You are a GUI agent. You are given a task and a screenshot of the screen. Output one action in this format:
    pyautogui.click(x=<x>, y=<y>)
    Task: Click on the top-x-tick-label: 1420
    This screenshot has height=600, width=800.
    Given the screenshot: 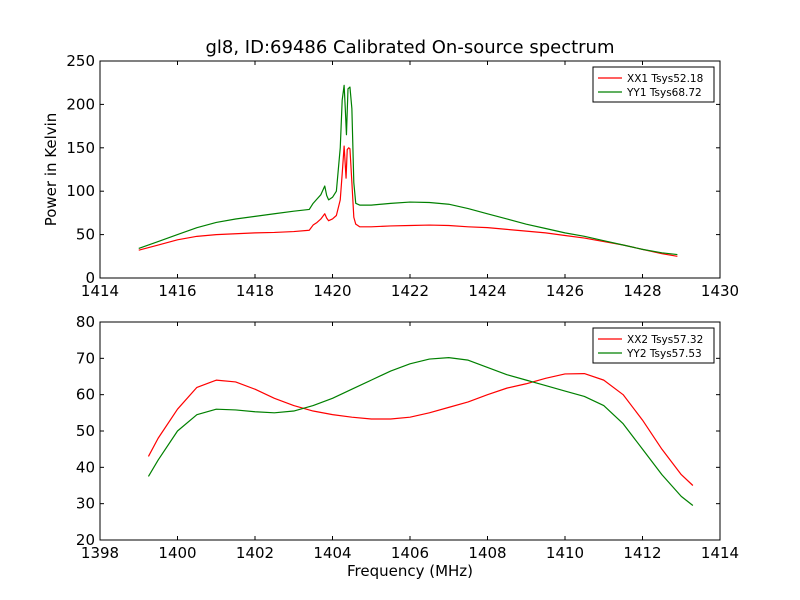 What is the action you would take?
    pyautogui.click(x=332, y=291)
    